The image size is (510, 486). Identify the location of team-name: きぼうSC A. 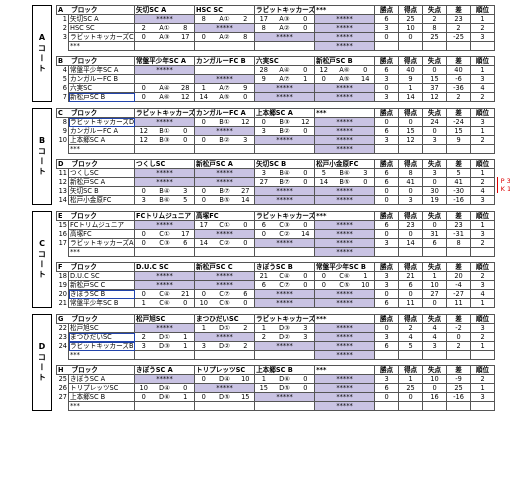
(101, 379).